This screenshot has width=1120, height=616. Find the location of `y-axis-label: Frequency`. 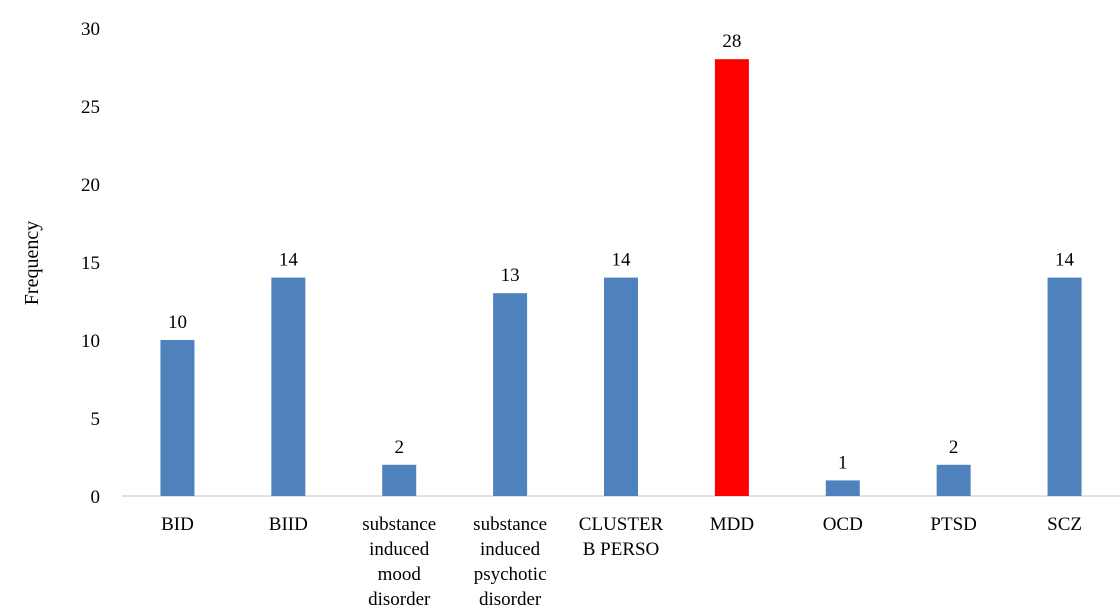

y-axis-label: Frequency is located at coordinates (32, 263).